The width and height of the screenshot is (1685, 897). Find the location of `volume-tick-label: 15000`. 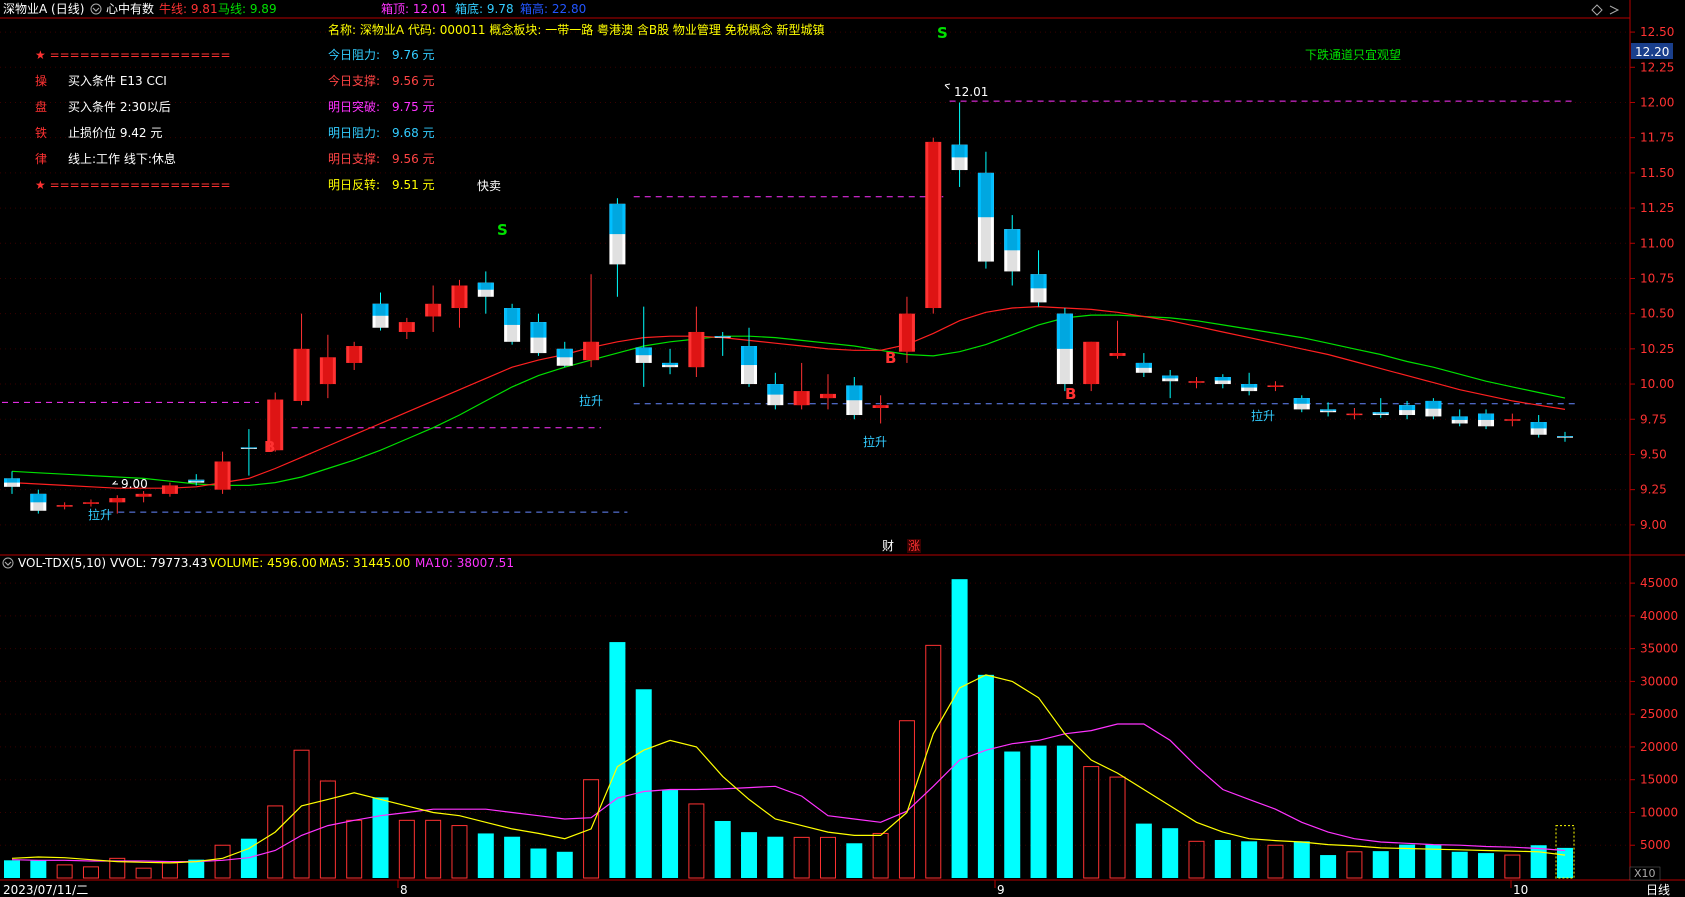

volume-tick-label: 15000 is located at coordinates (1659, 780).